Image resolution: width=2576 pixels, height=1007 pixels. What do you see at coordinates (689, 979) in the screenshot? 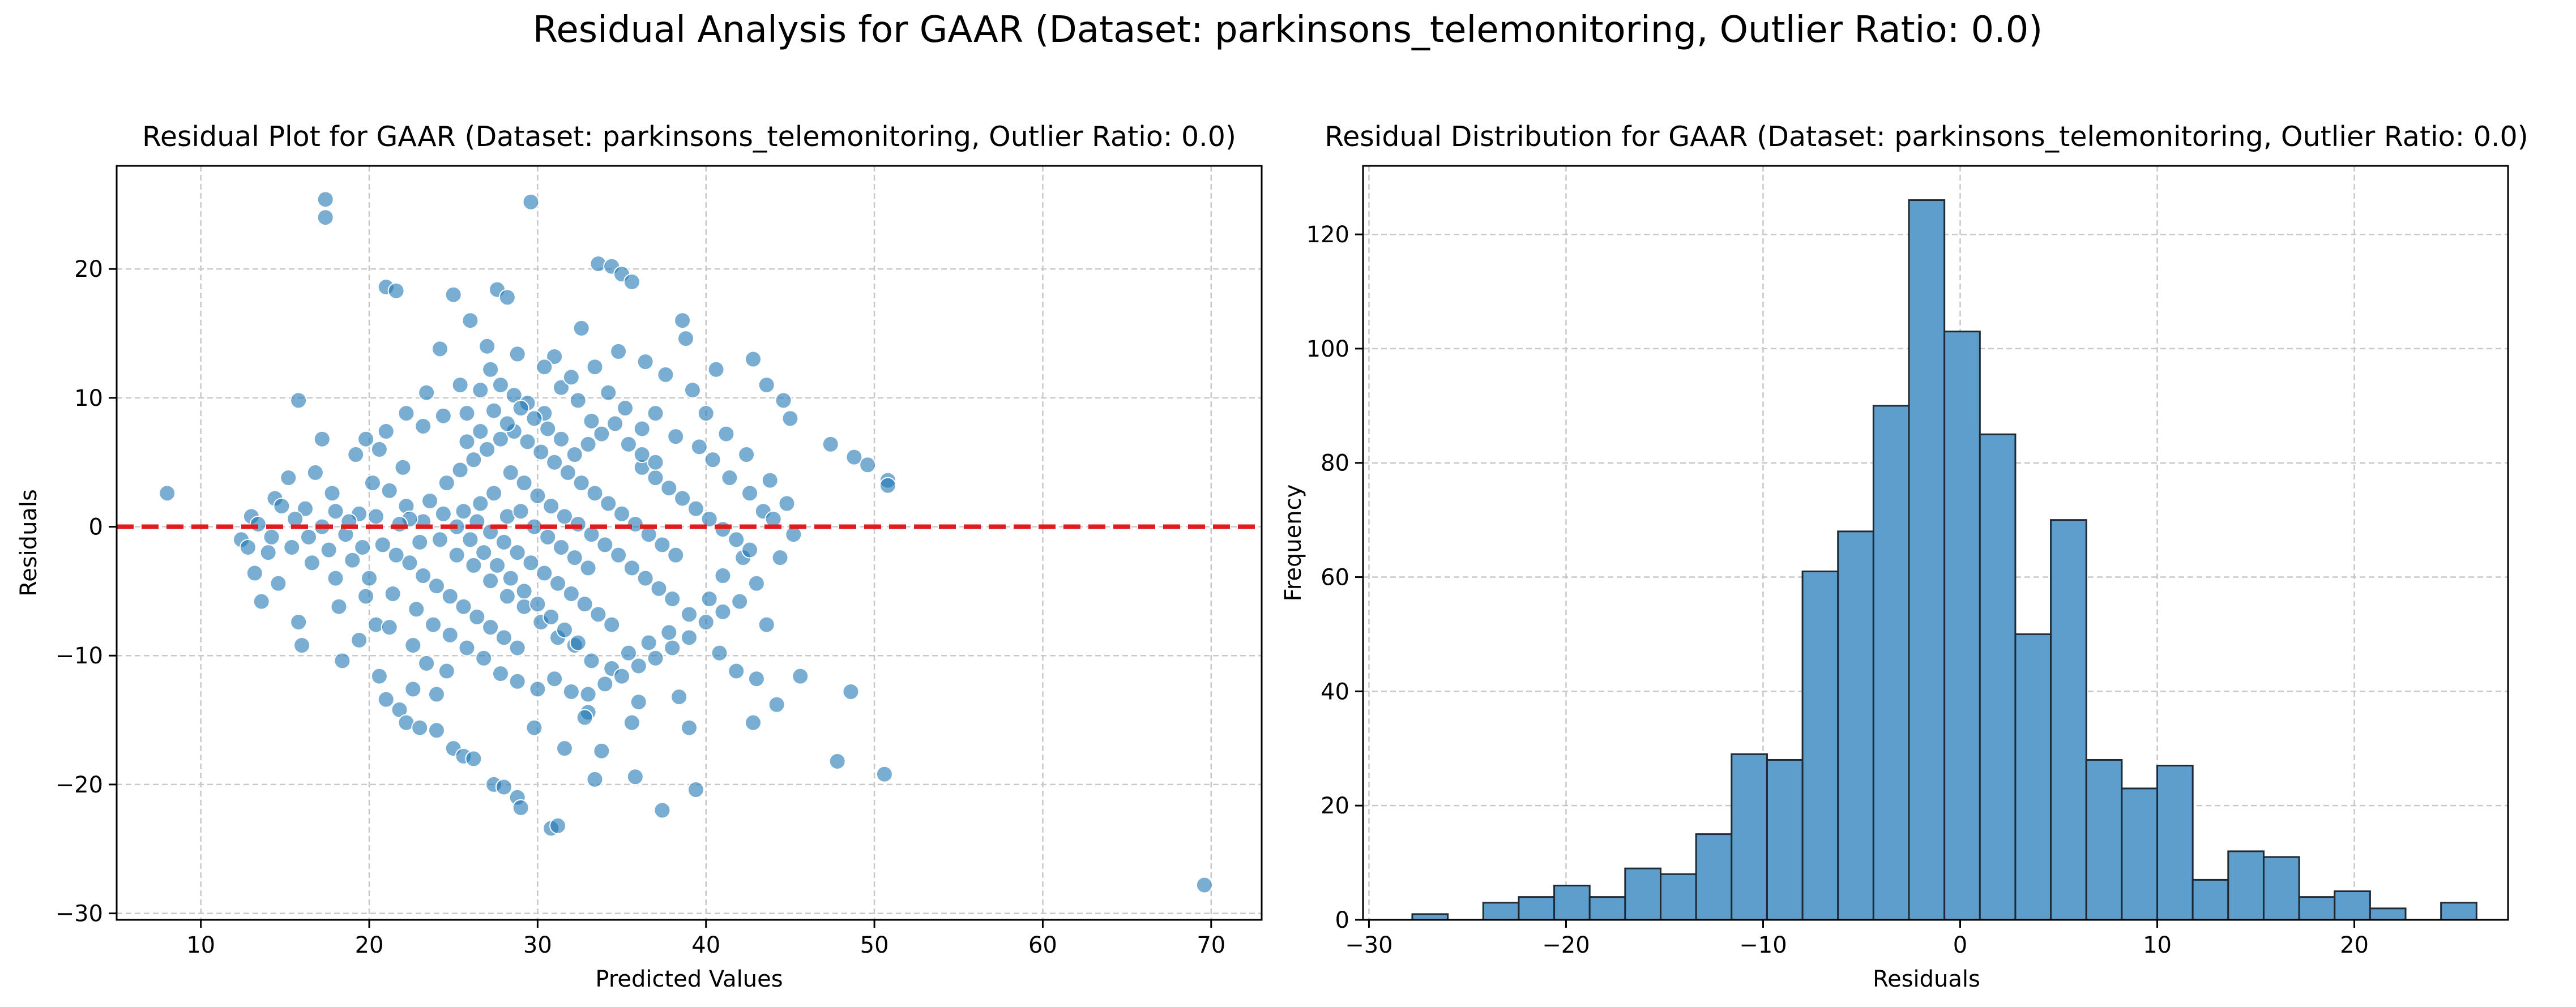
I see `scatter-x-axis-label: Predicted Values` at bounding box center [689, 979].